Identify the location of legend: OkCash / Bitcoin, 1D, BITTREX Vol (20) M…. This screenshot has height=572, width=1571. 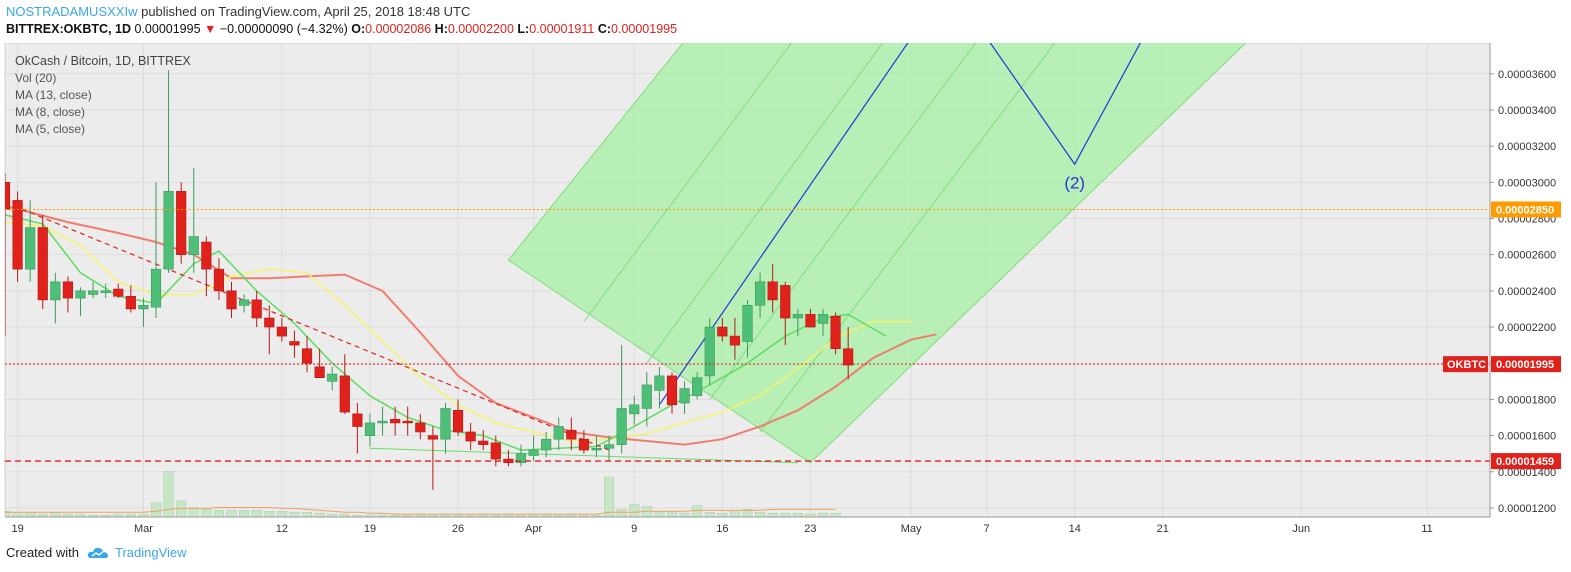
(103, 95).